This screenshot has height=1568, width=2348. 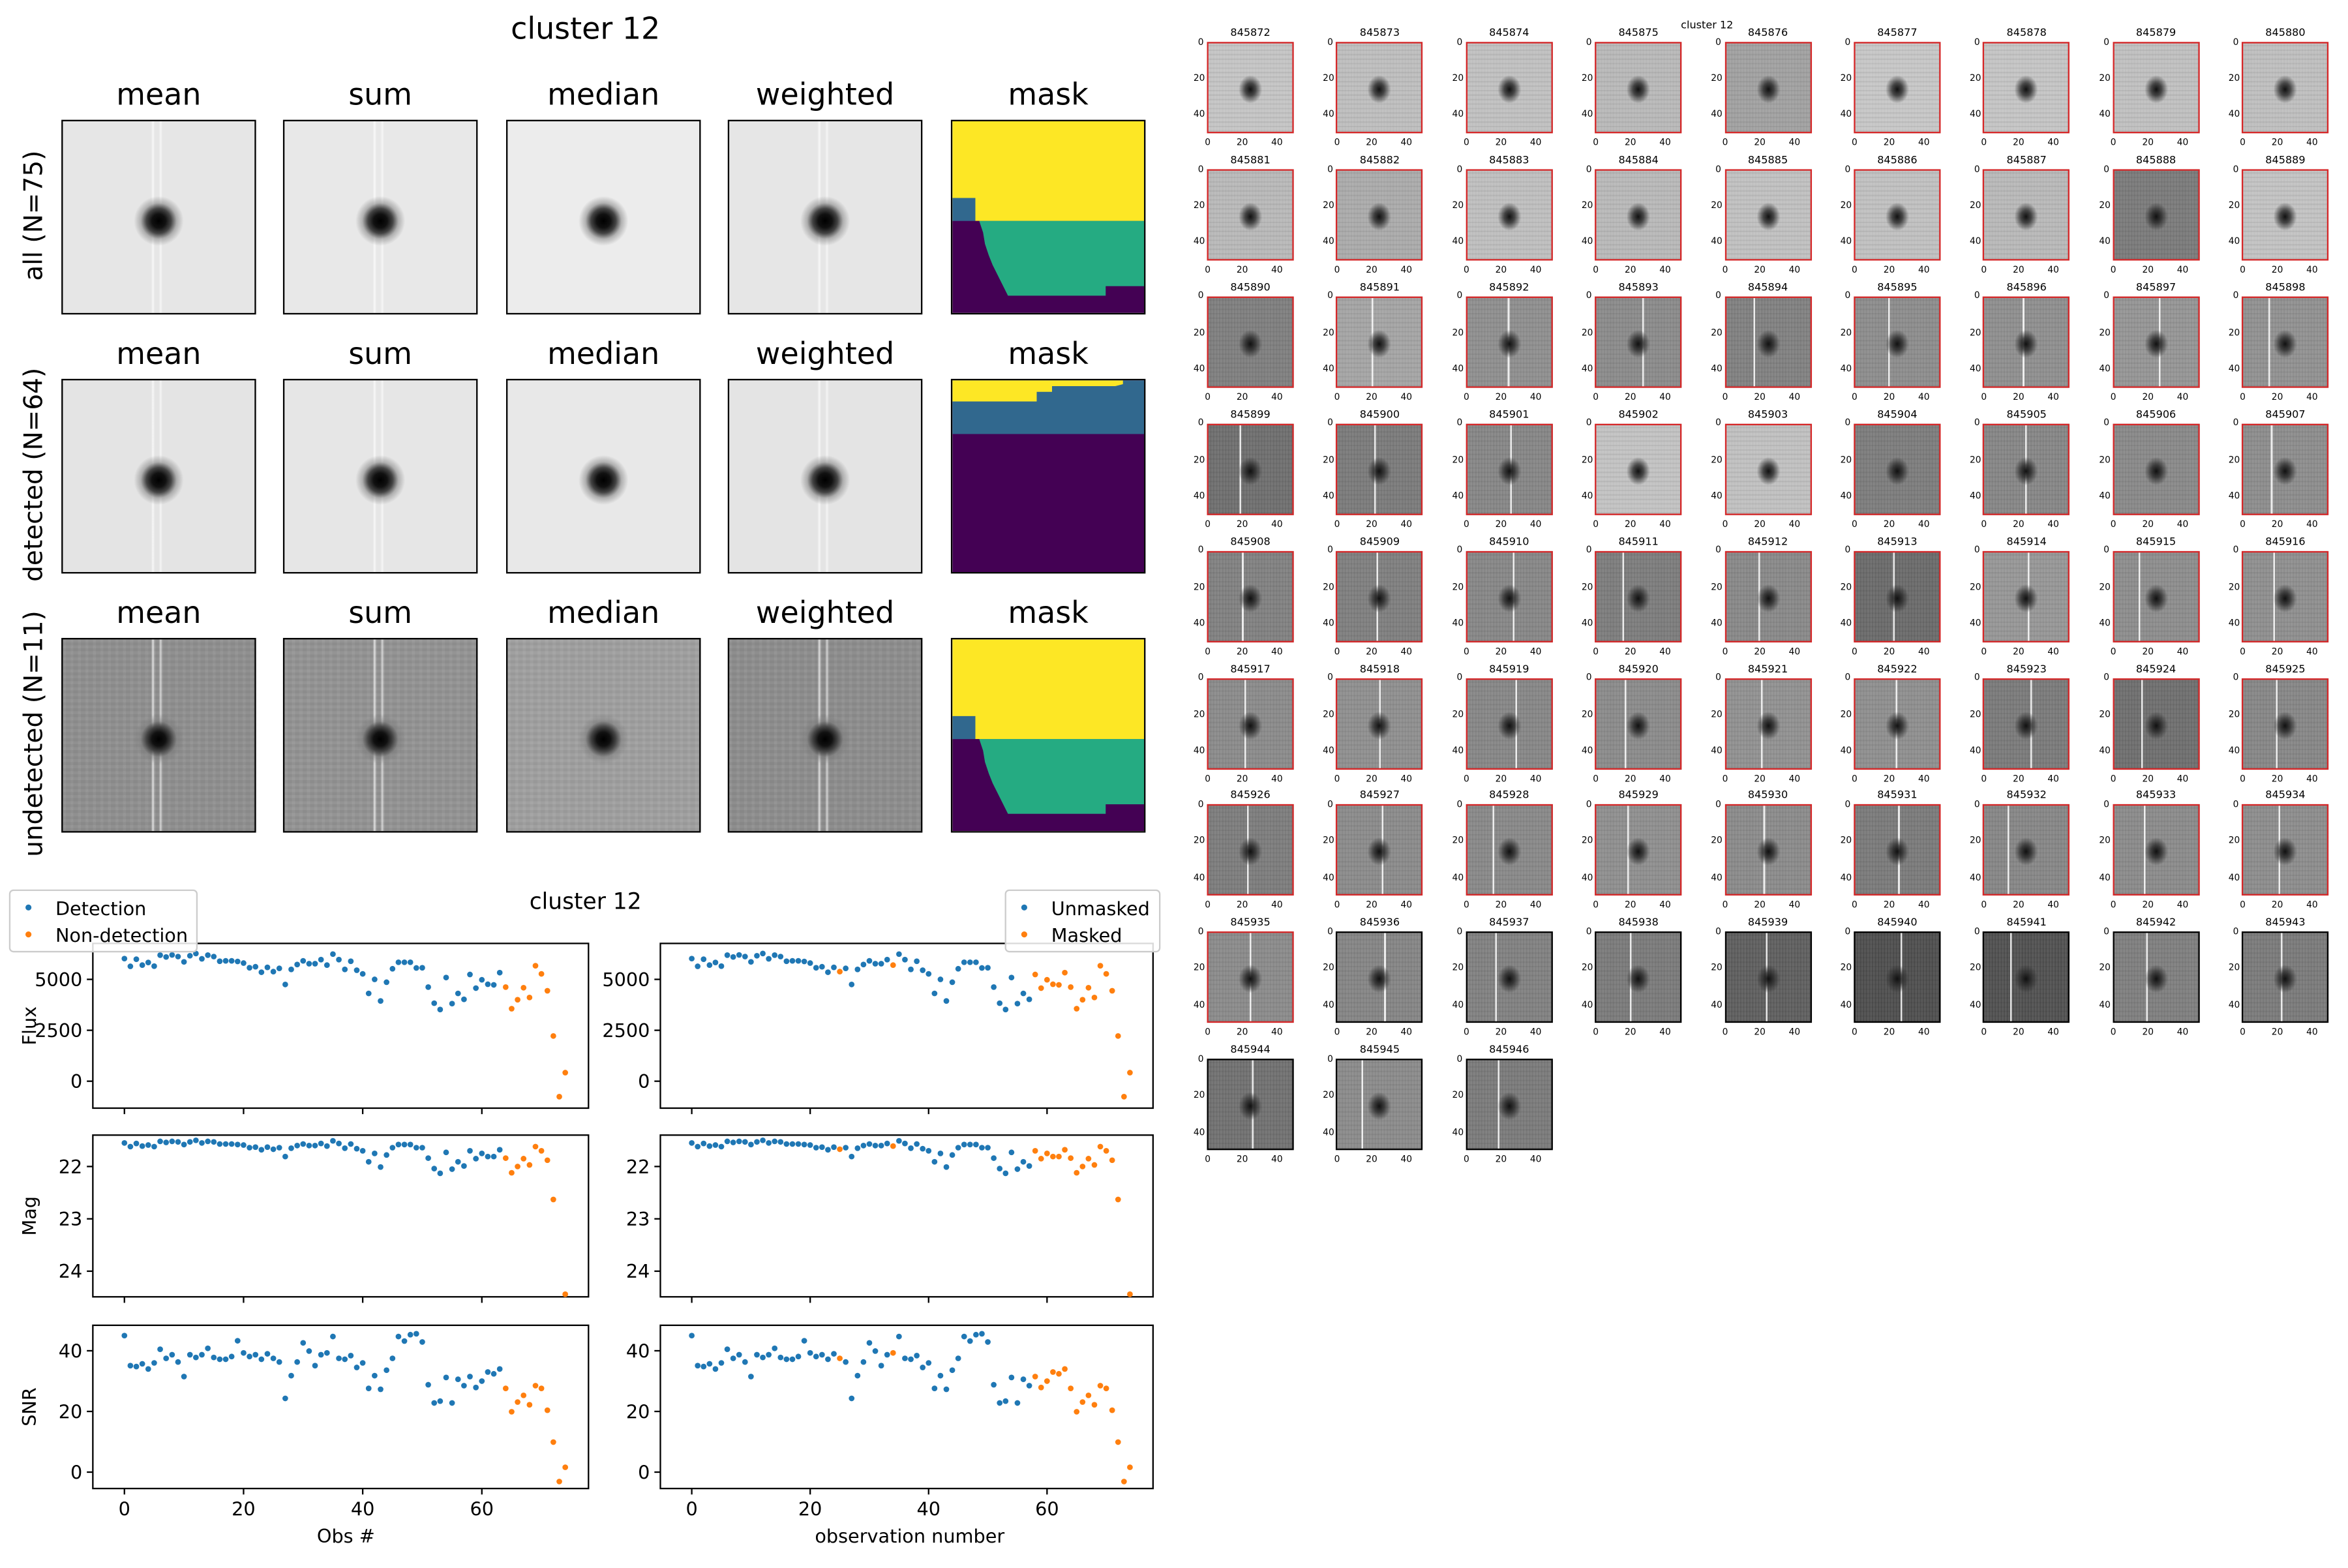 I want to click on weighted-stack-image, so click(x=825, y=735).